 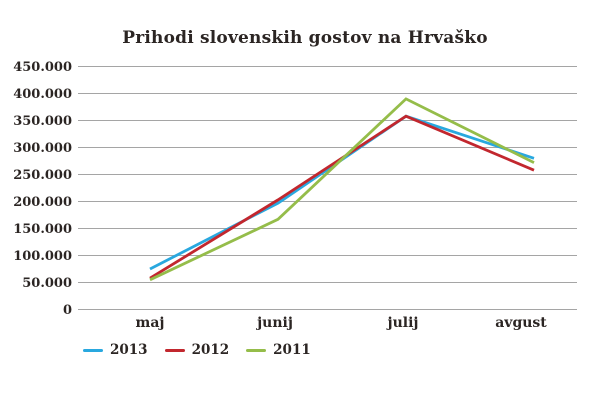 I want to click on y-axis-tick-label: 50.000, so click(x=47, y=283).